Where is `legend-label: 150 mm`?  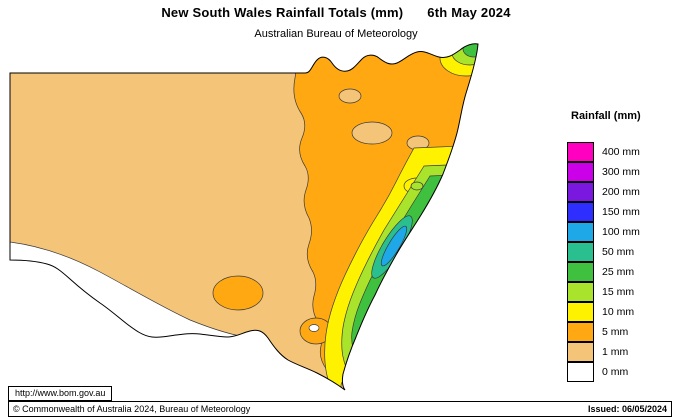 legend-label: 150 mm is located at coordinates (621, 212).